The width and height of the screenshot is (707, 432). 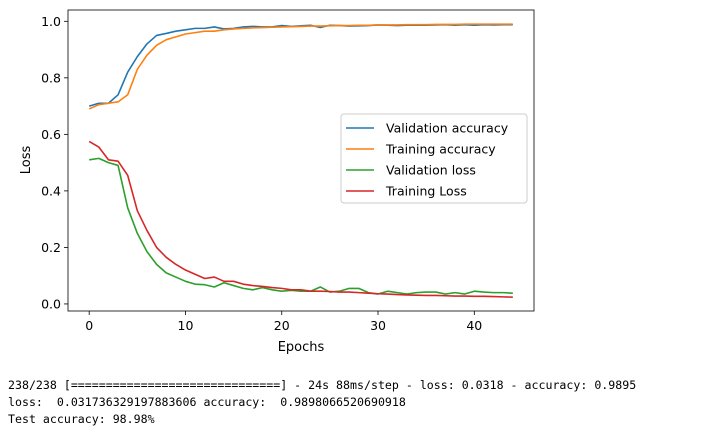 I want to click on x-tick-label: 0, so click(x=89, y=325).